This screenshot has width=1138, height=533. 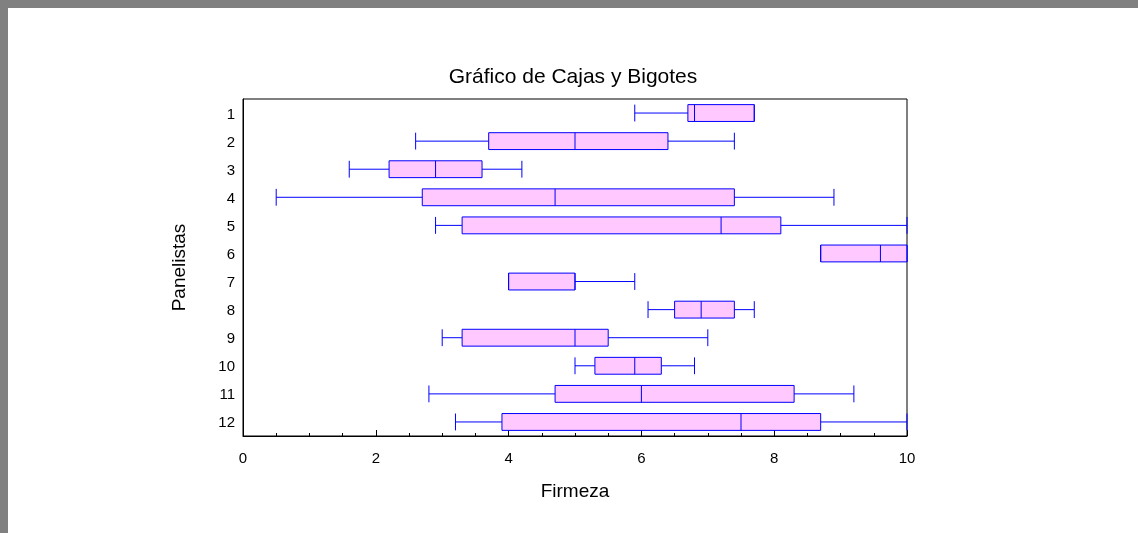 What do you see at coordinates (907, 457) in the screenshot?
I see `x-tick-label: 10` at bounding box center [907, 457].